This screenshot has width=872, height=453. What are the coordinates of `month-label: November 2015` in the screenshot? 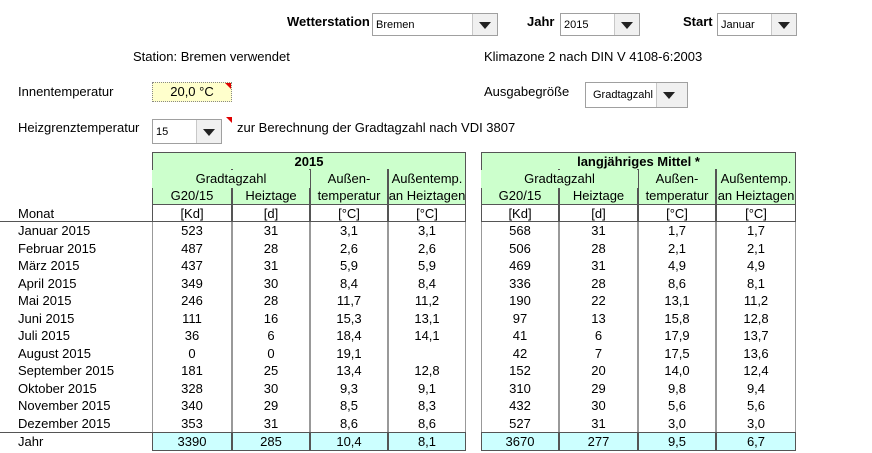 It's located at (64, 405).